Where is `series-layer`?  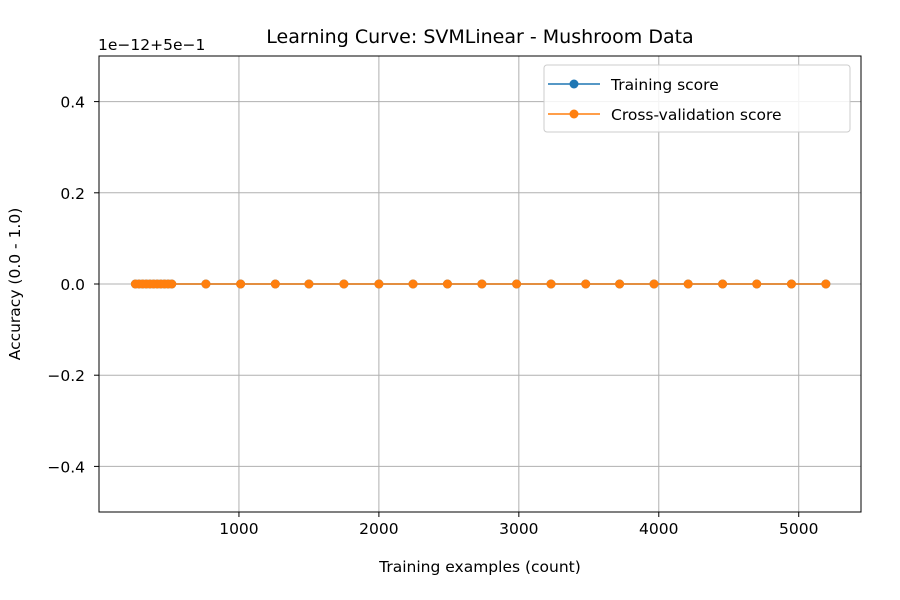
series-layer is located at coordinates (480, 284).